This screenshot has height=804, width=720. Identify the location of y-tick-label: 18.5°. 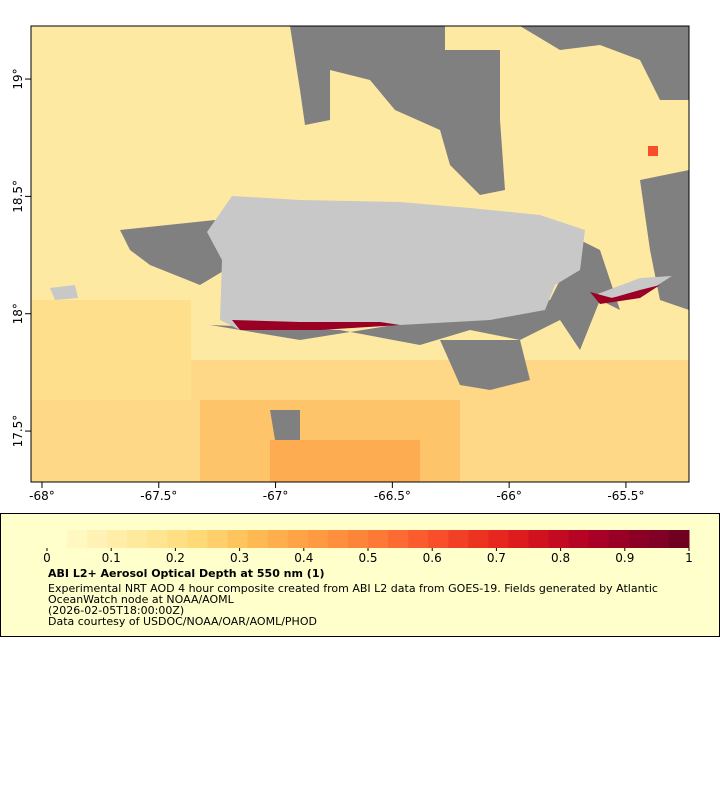
(18, 196).